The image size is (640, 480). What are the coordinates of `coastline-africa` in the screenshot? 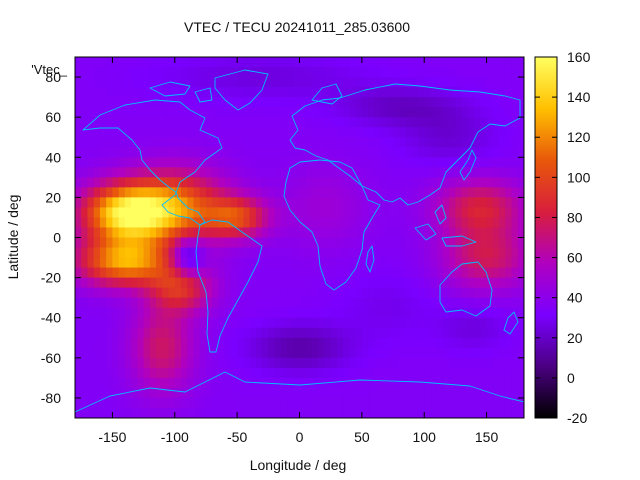 It's located at (332, 225).